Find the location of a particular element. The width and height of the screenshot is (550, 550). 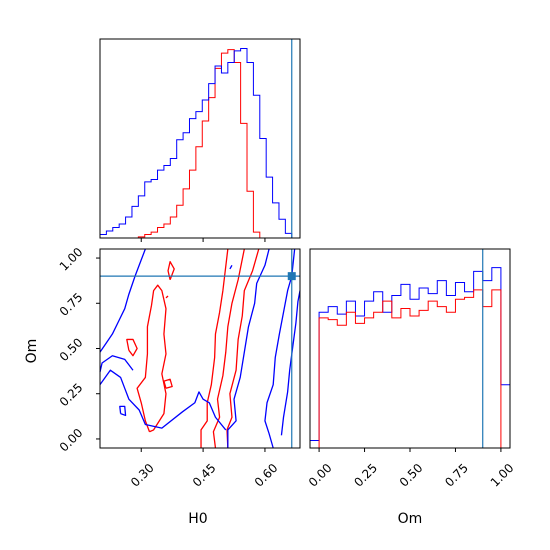

om-x-tick-label: 0.25 is located at coordinates (365, 475).